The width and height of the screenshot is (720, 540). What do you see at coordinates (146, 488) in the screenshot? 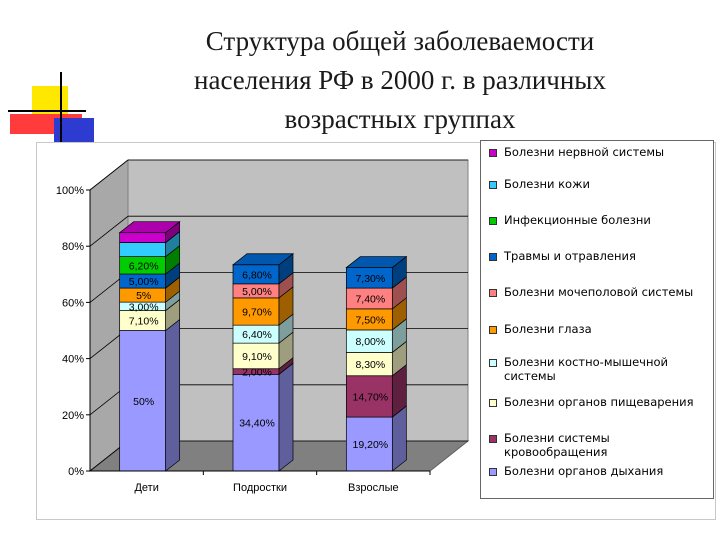
I see `x-tick-label: Дети` at bounding box center [146, 488].